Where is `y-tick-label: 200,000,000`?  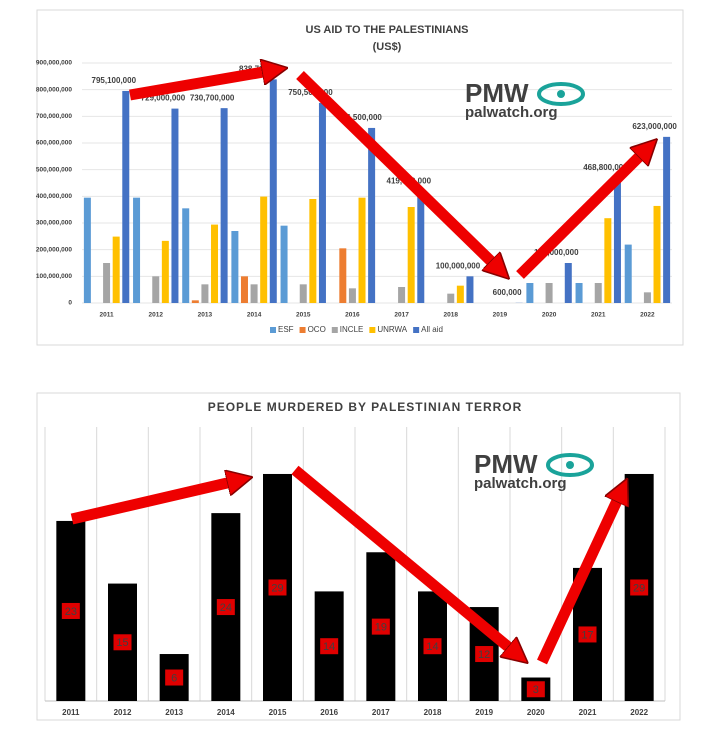
y-tick-label: 200,000,000 is located at coordinates (54, 249).